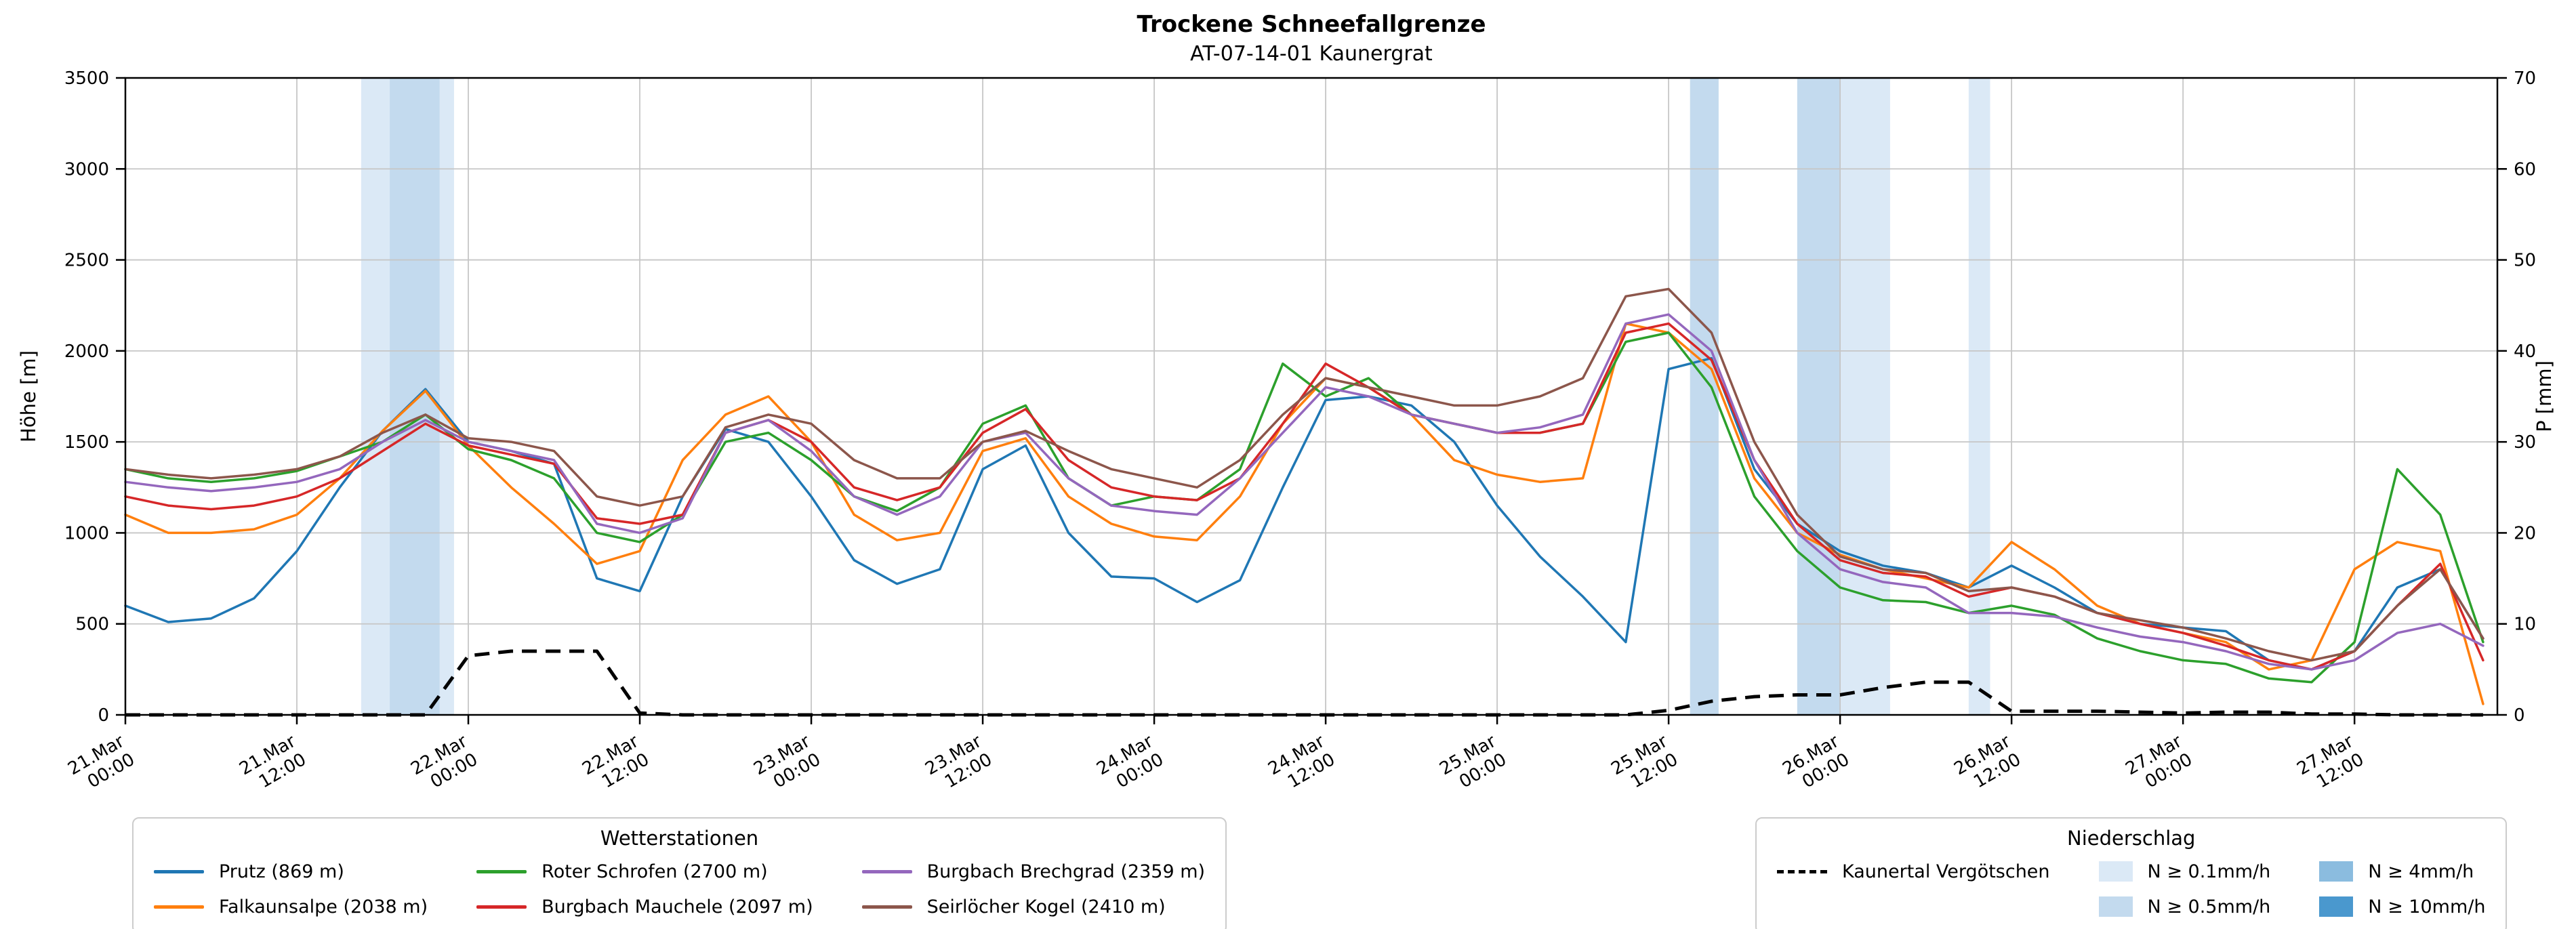  I want to click on legend-item-label: N ≥ 10mm/h, so click(2427, 906).